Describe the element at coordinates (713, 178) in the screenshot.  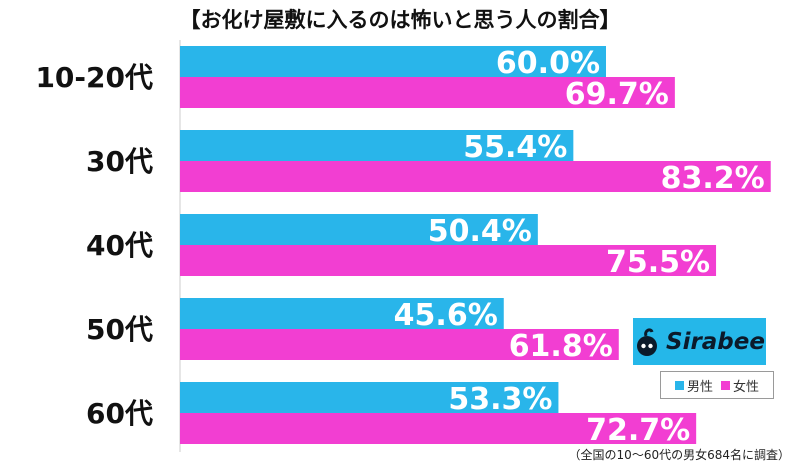
I see `data-label: 83.2%` at that location.